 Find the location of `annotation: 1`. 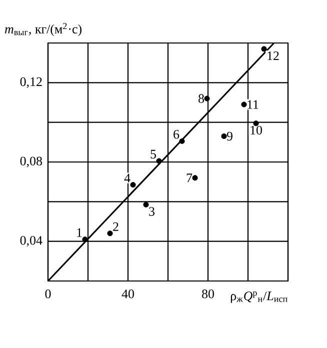

annotation: 1 is located at coordinates (79, 232).